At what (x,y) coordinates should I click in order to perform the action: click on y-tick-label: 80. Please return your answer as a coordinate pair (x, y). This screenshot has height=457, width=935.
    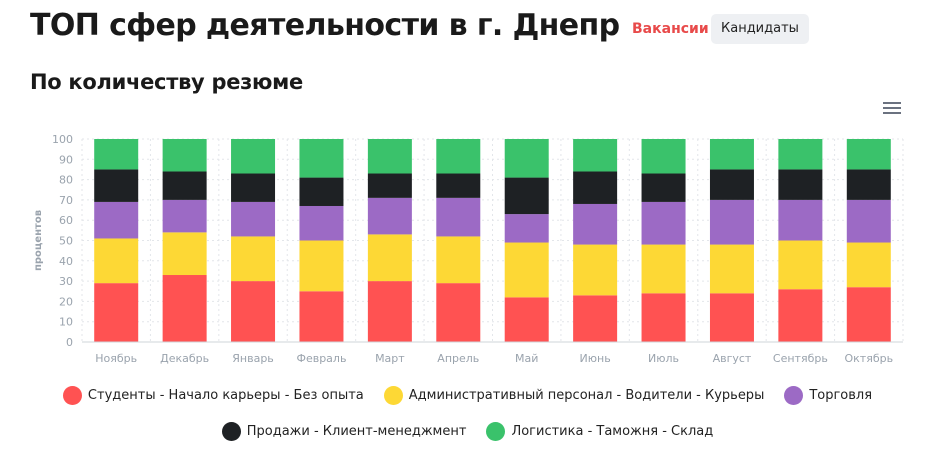
    Looking at the image, I should click on (66, 180).